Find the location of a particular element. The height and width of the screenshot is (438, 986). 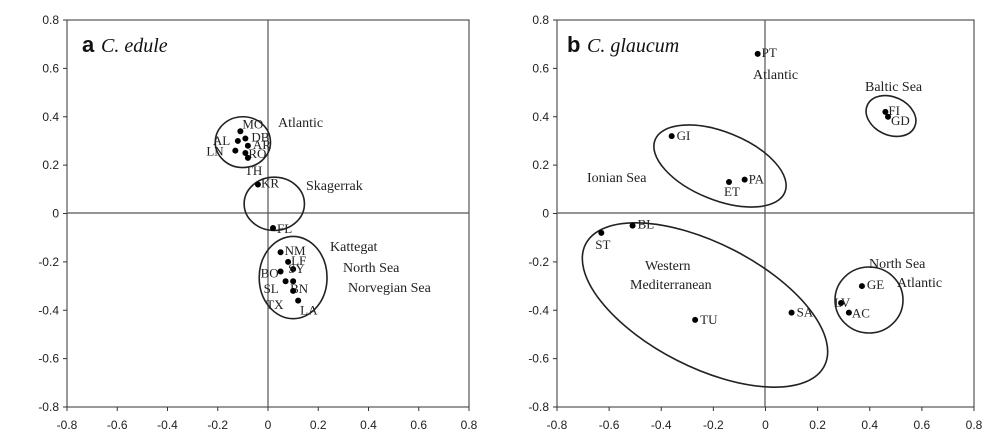

point-gd is located at coordinates (887, 116).